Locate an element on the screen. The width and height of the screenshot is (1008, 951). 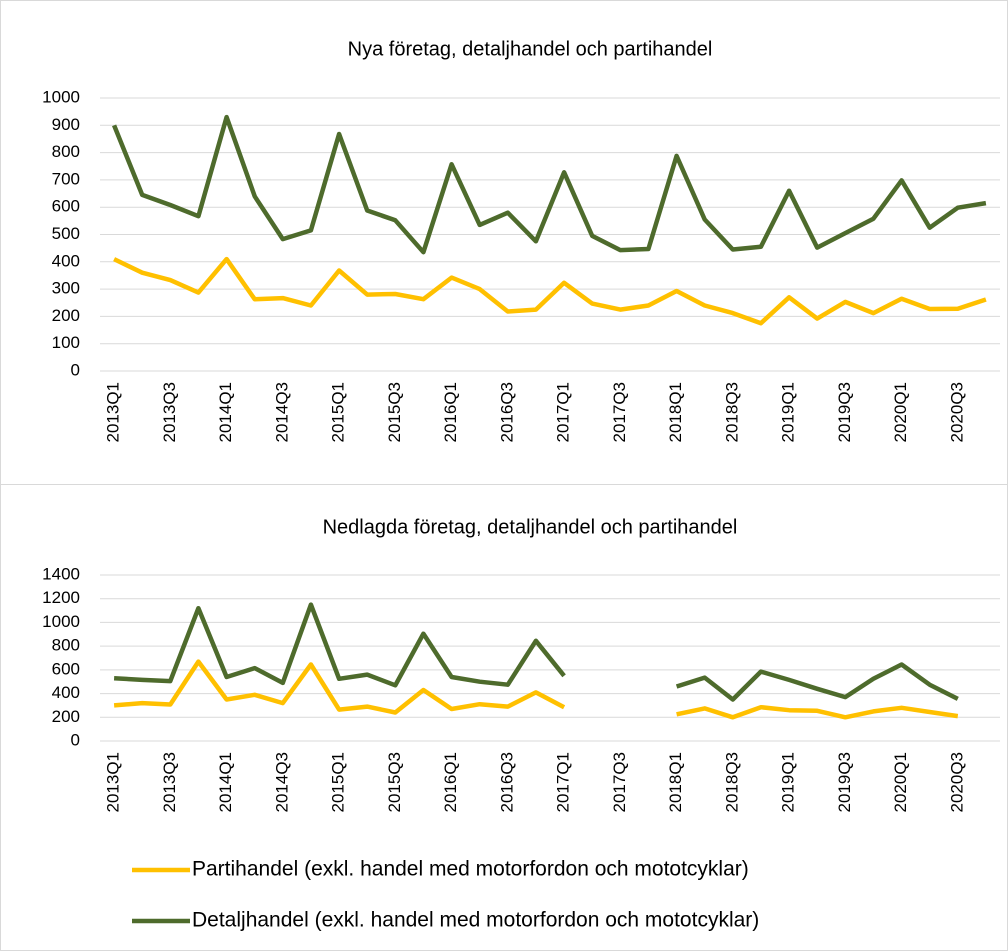
y-tick-label: 900 is located at coordinates (66, 124).